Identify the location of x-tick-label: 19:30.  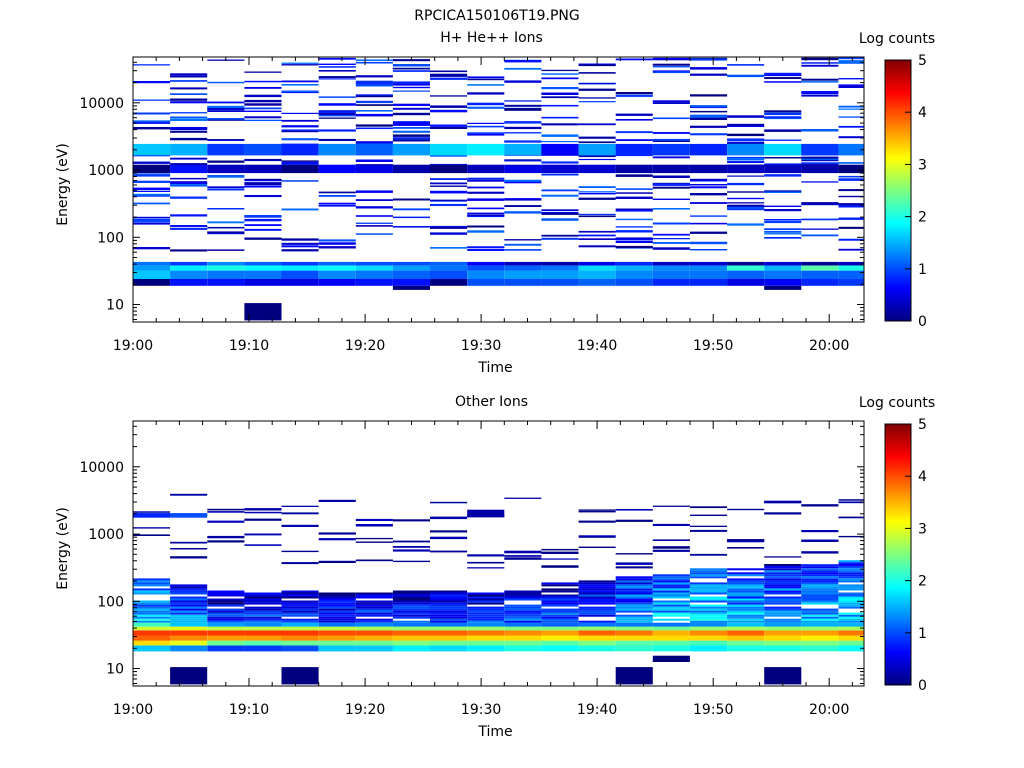
(481, 346).